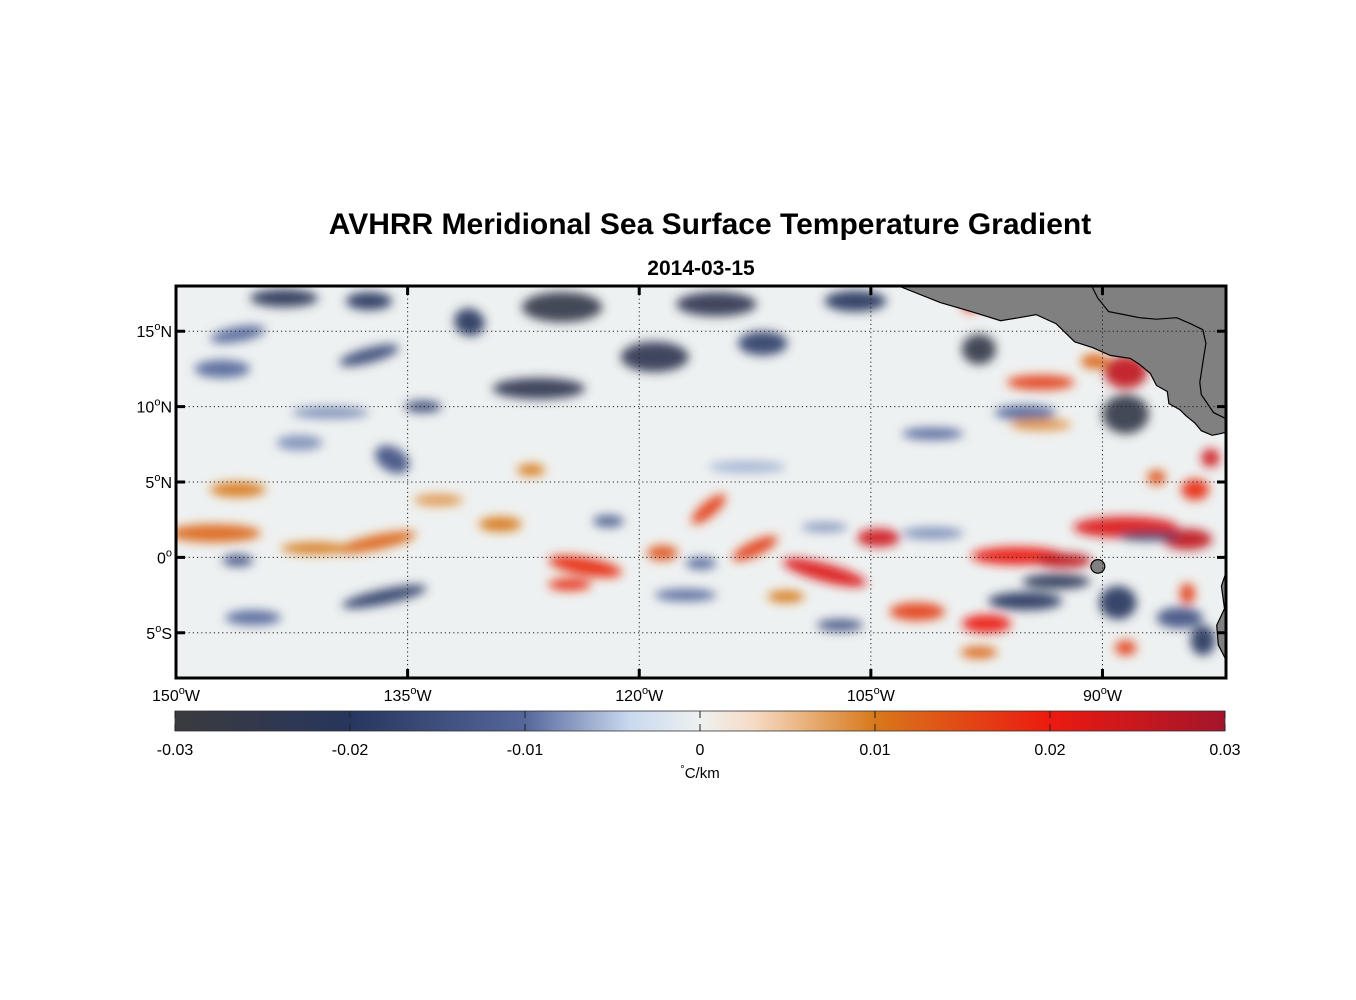 The width and height of the screenshot is (1356, 1000). I want to click on colorbar: -0.03 -0.02 -0.01 0 0.01 0.02 0.03 °C/km, so click(699, 746).